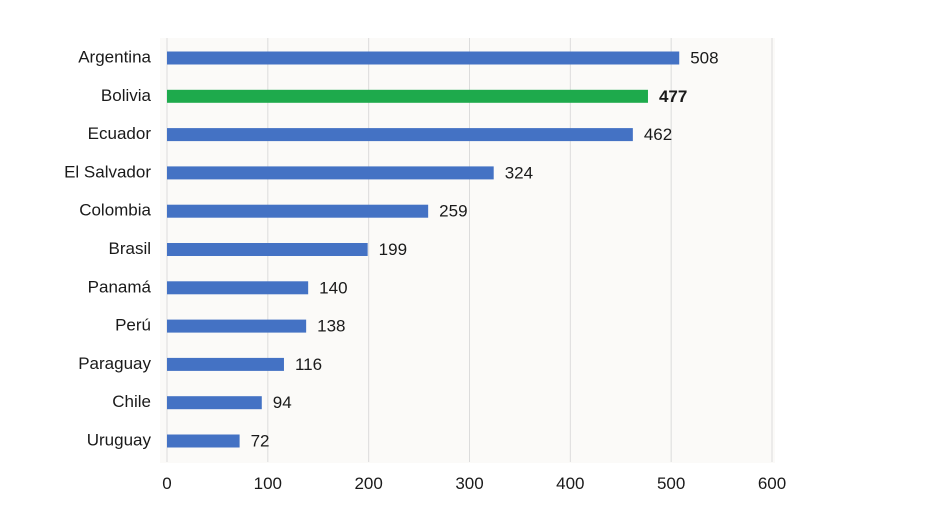  I want to click on category-label: El Salvador, so click(107, 171).